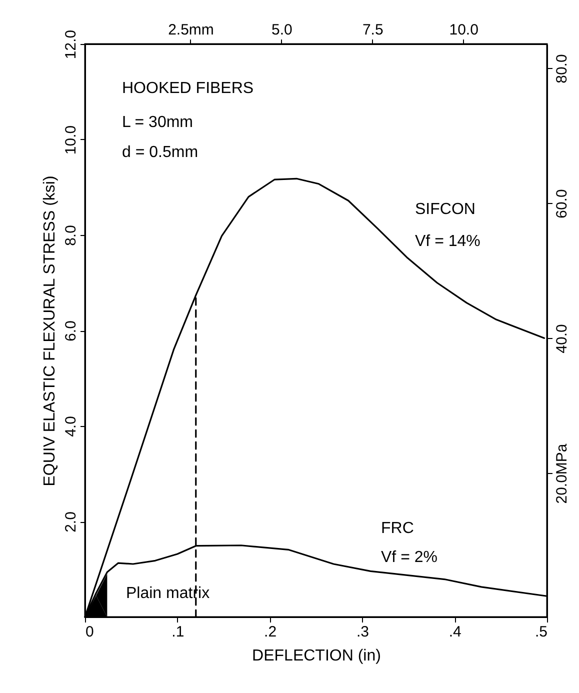  What do you see at coordinates (447, 241) in the screenshot?
I see `annotation: Vf = 14%` at bounding box center [447, 241].